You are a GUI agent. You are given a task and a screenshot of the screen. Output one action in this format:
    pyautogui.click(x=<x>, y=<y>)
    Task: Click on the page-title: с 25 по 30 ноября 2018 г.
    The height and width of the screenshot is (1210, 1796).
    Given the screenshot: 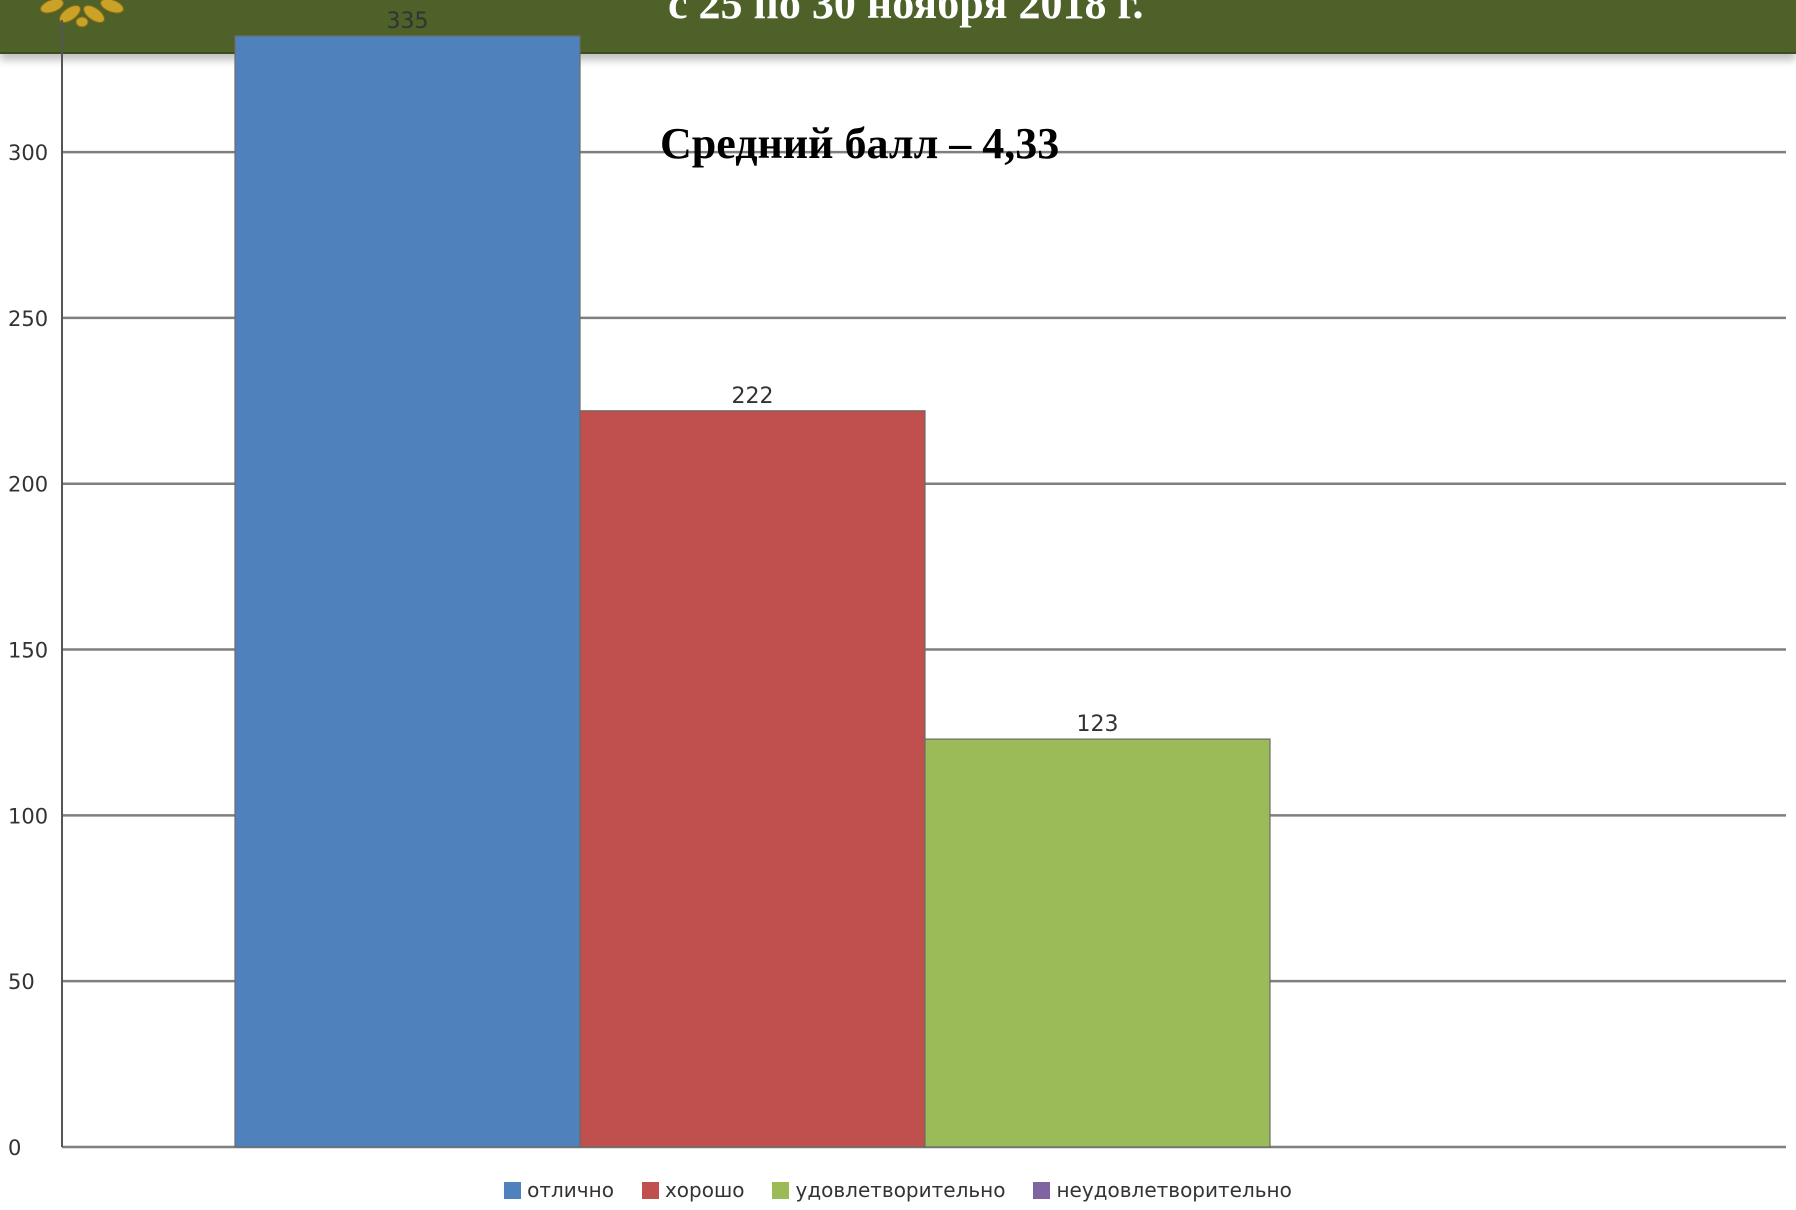 What is the action you would take?
    pyautogui.click(x=906, y=14)
    